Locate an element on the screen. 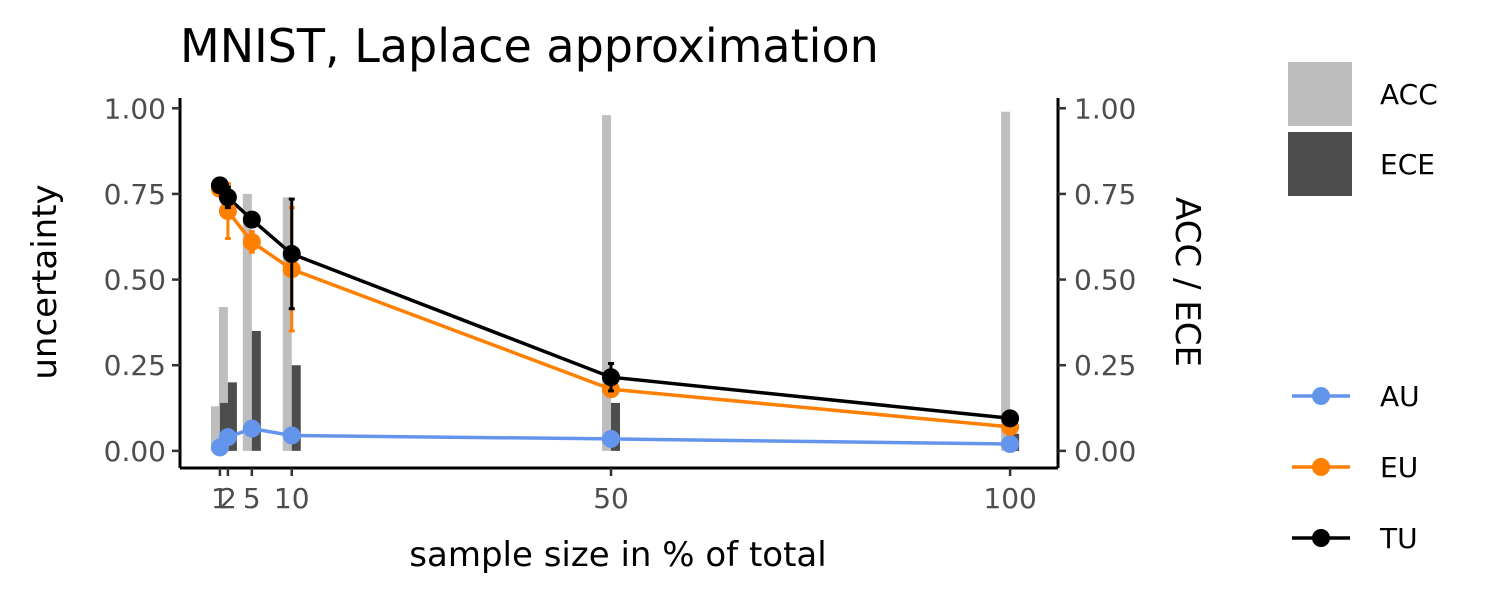  legend-label-au: AU is located at coordinates (1400, 396).